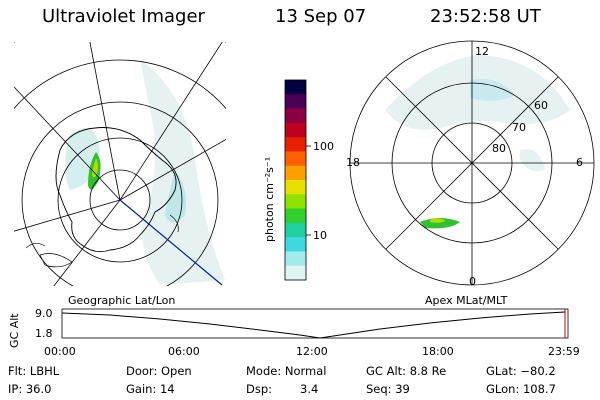  I want to click on mlt-label-6: 6, so click(579, 162).